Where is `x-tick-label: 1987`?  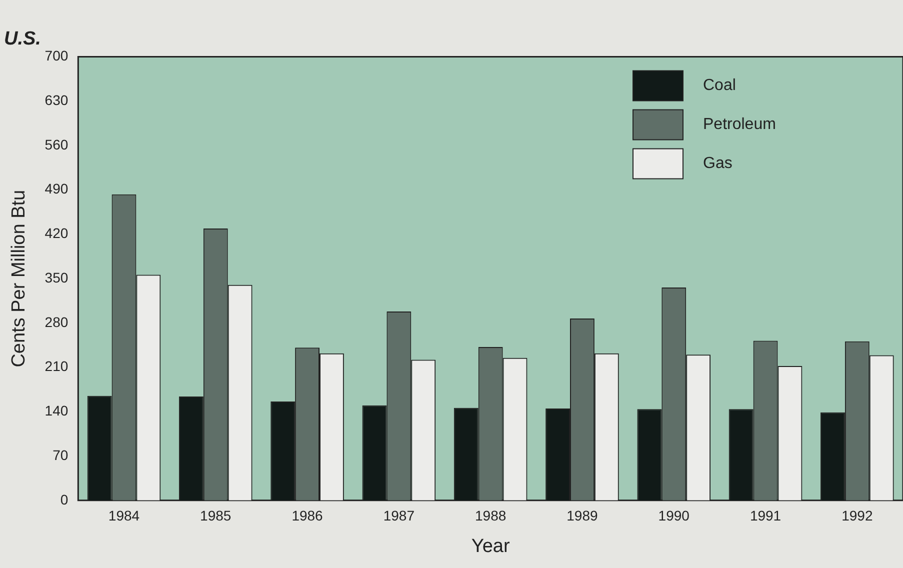 x-tick-label: 1987 is located at coordinates (399, 516).